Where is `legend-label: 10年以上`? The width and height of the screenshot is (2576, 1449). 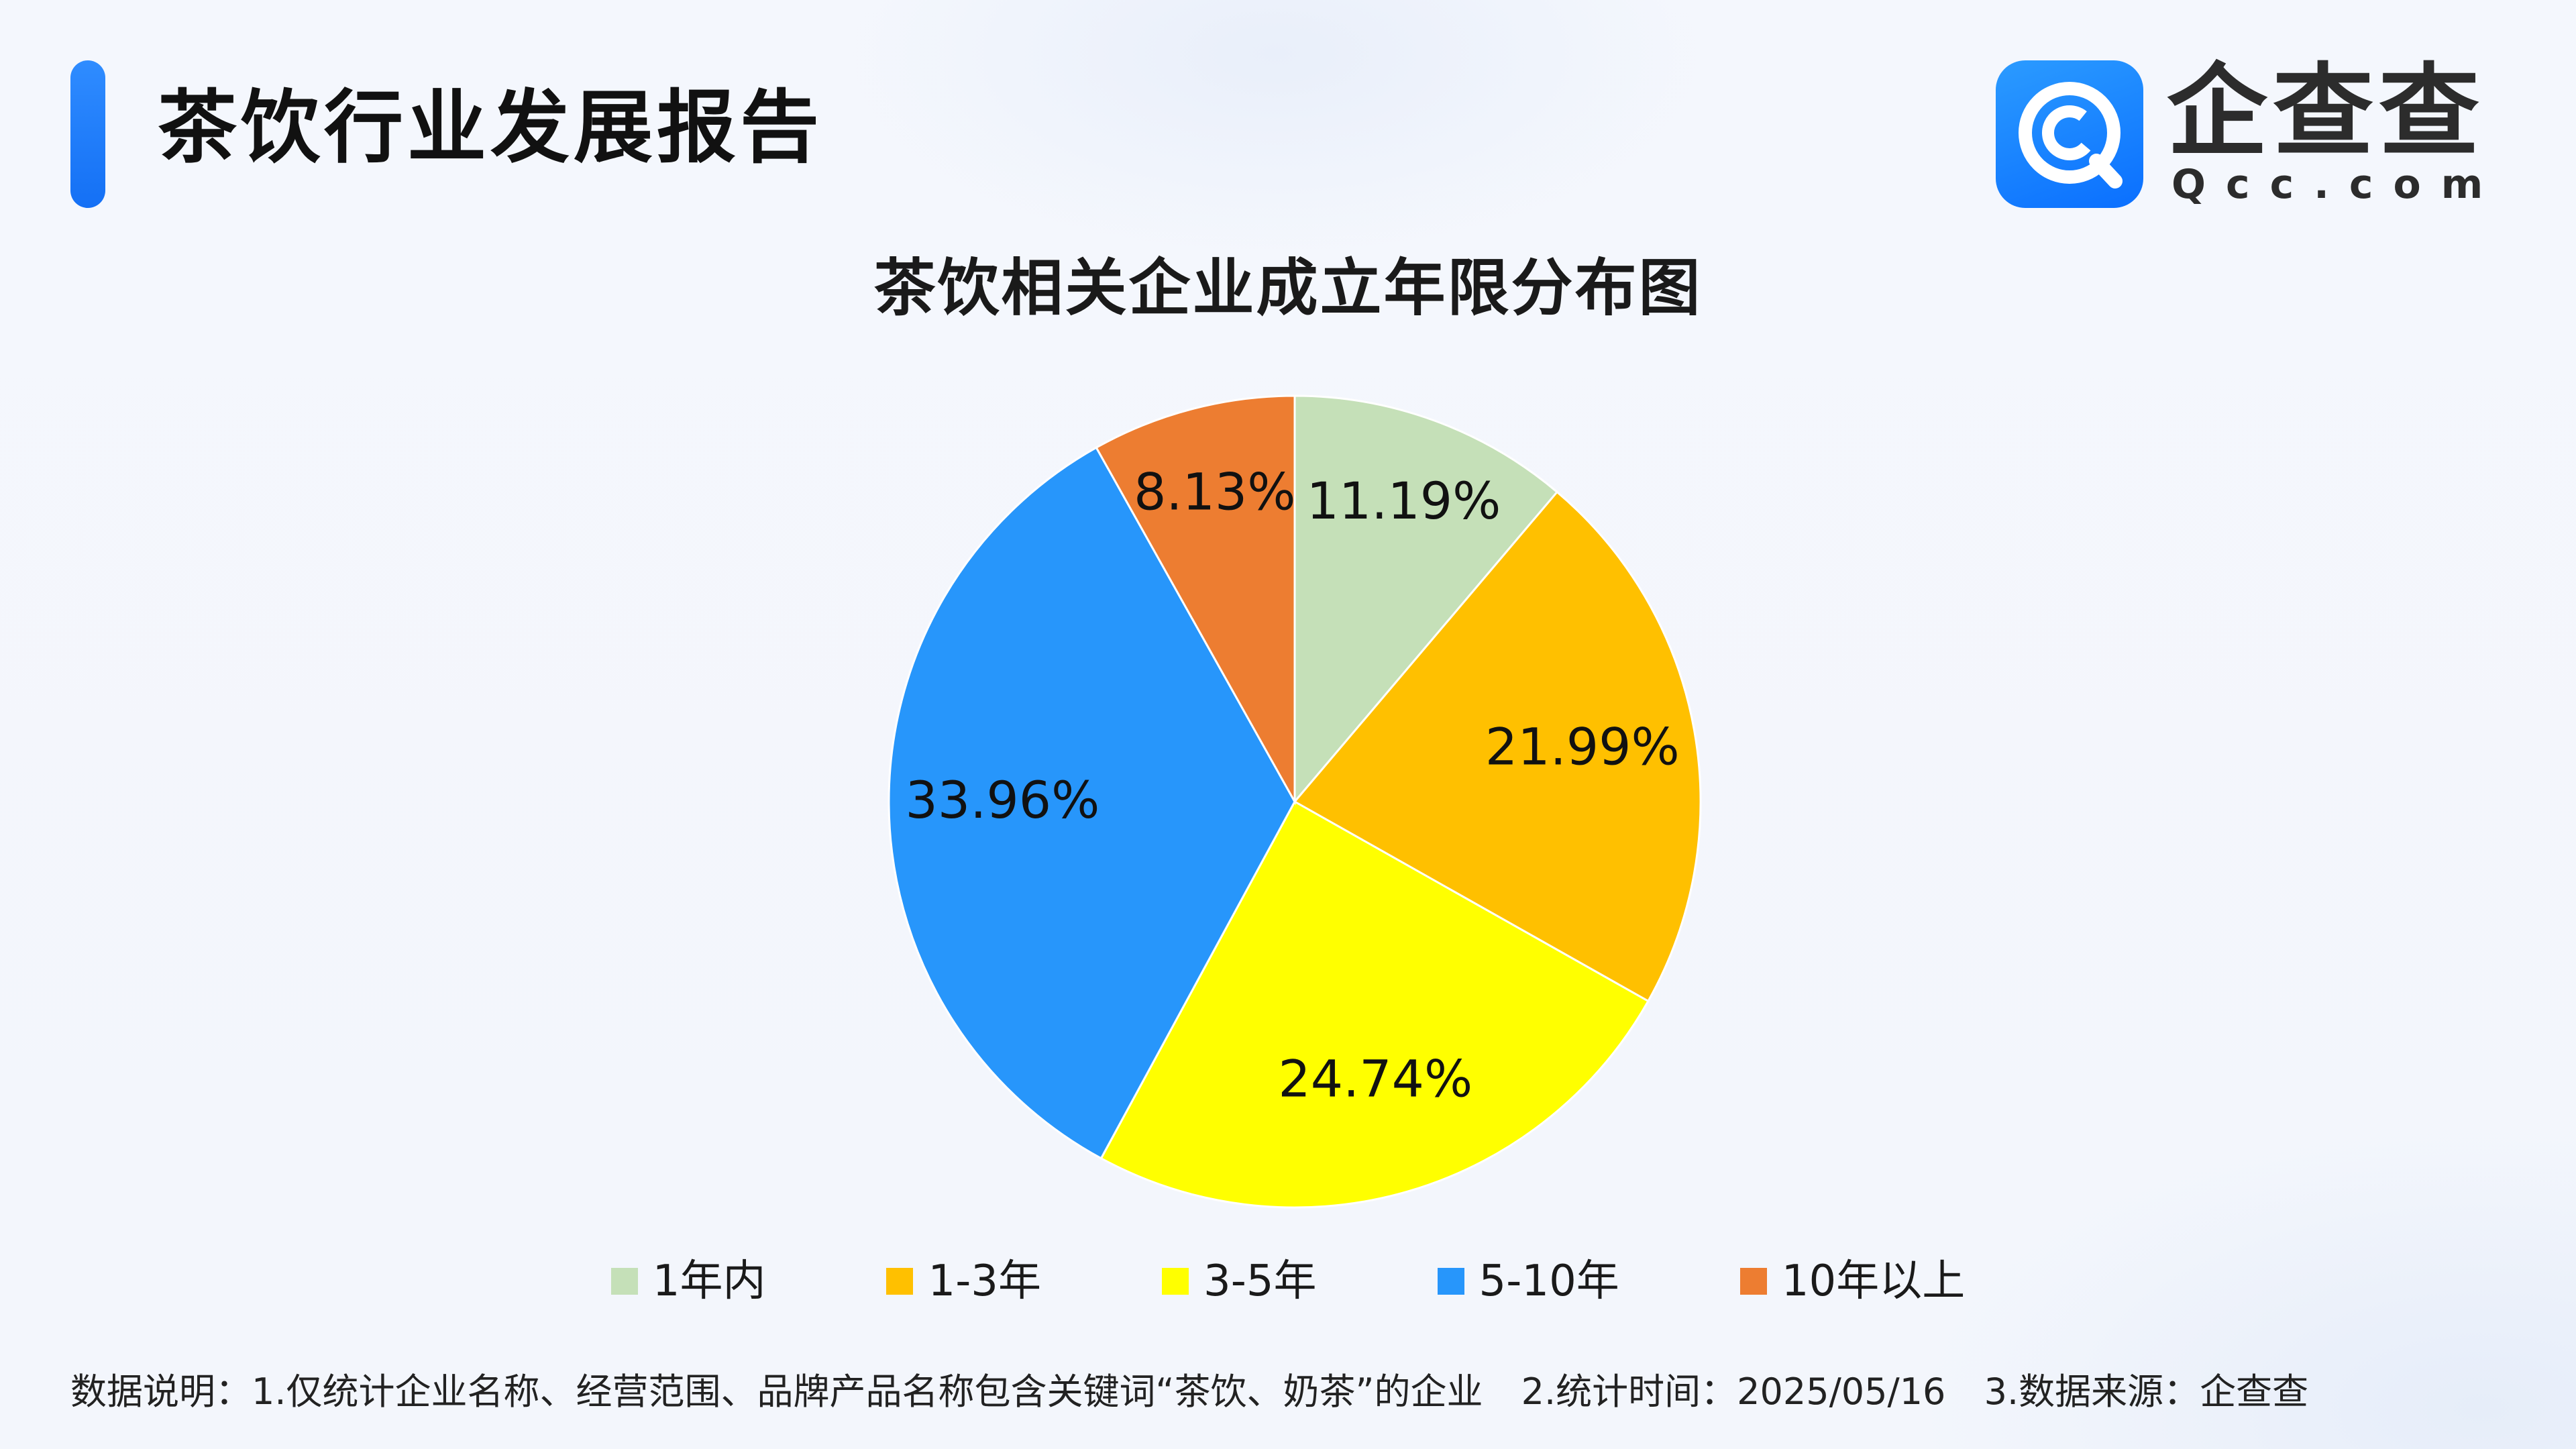
legend-label: 10年以上 is located at coordinates (1873, 1281).